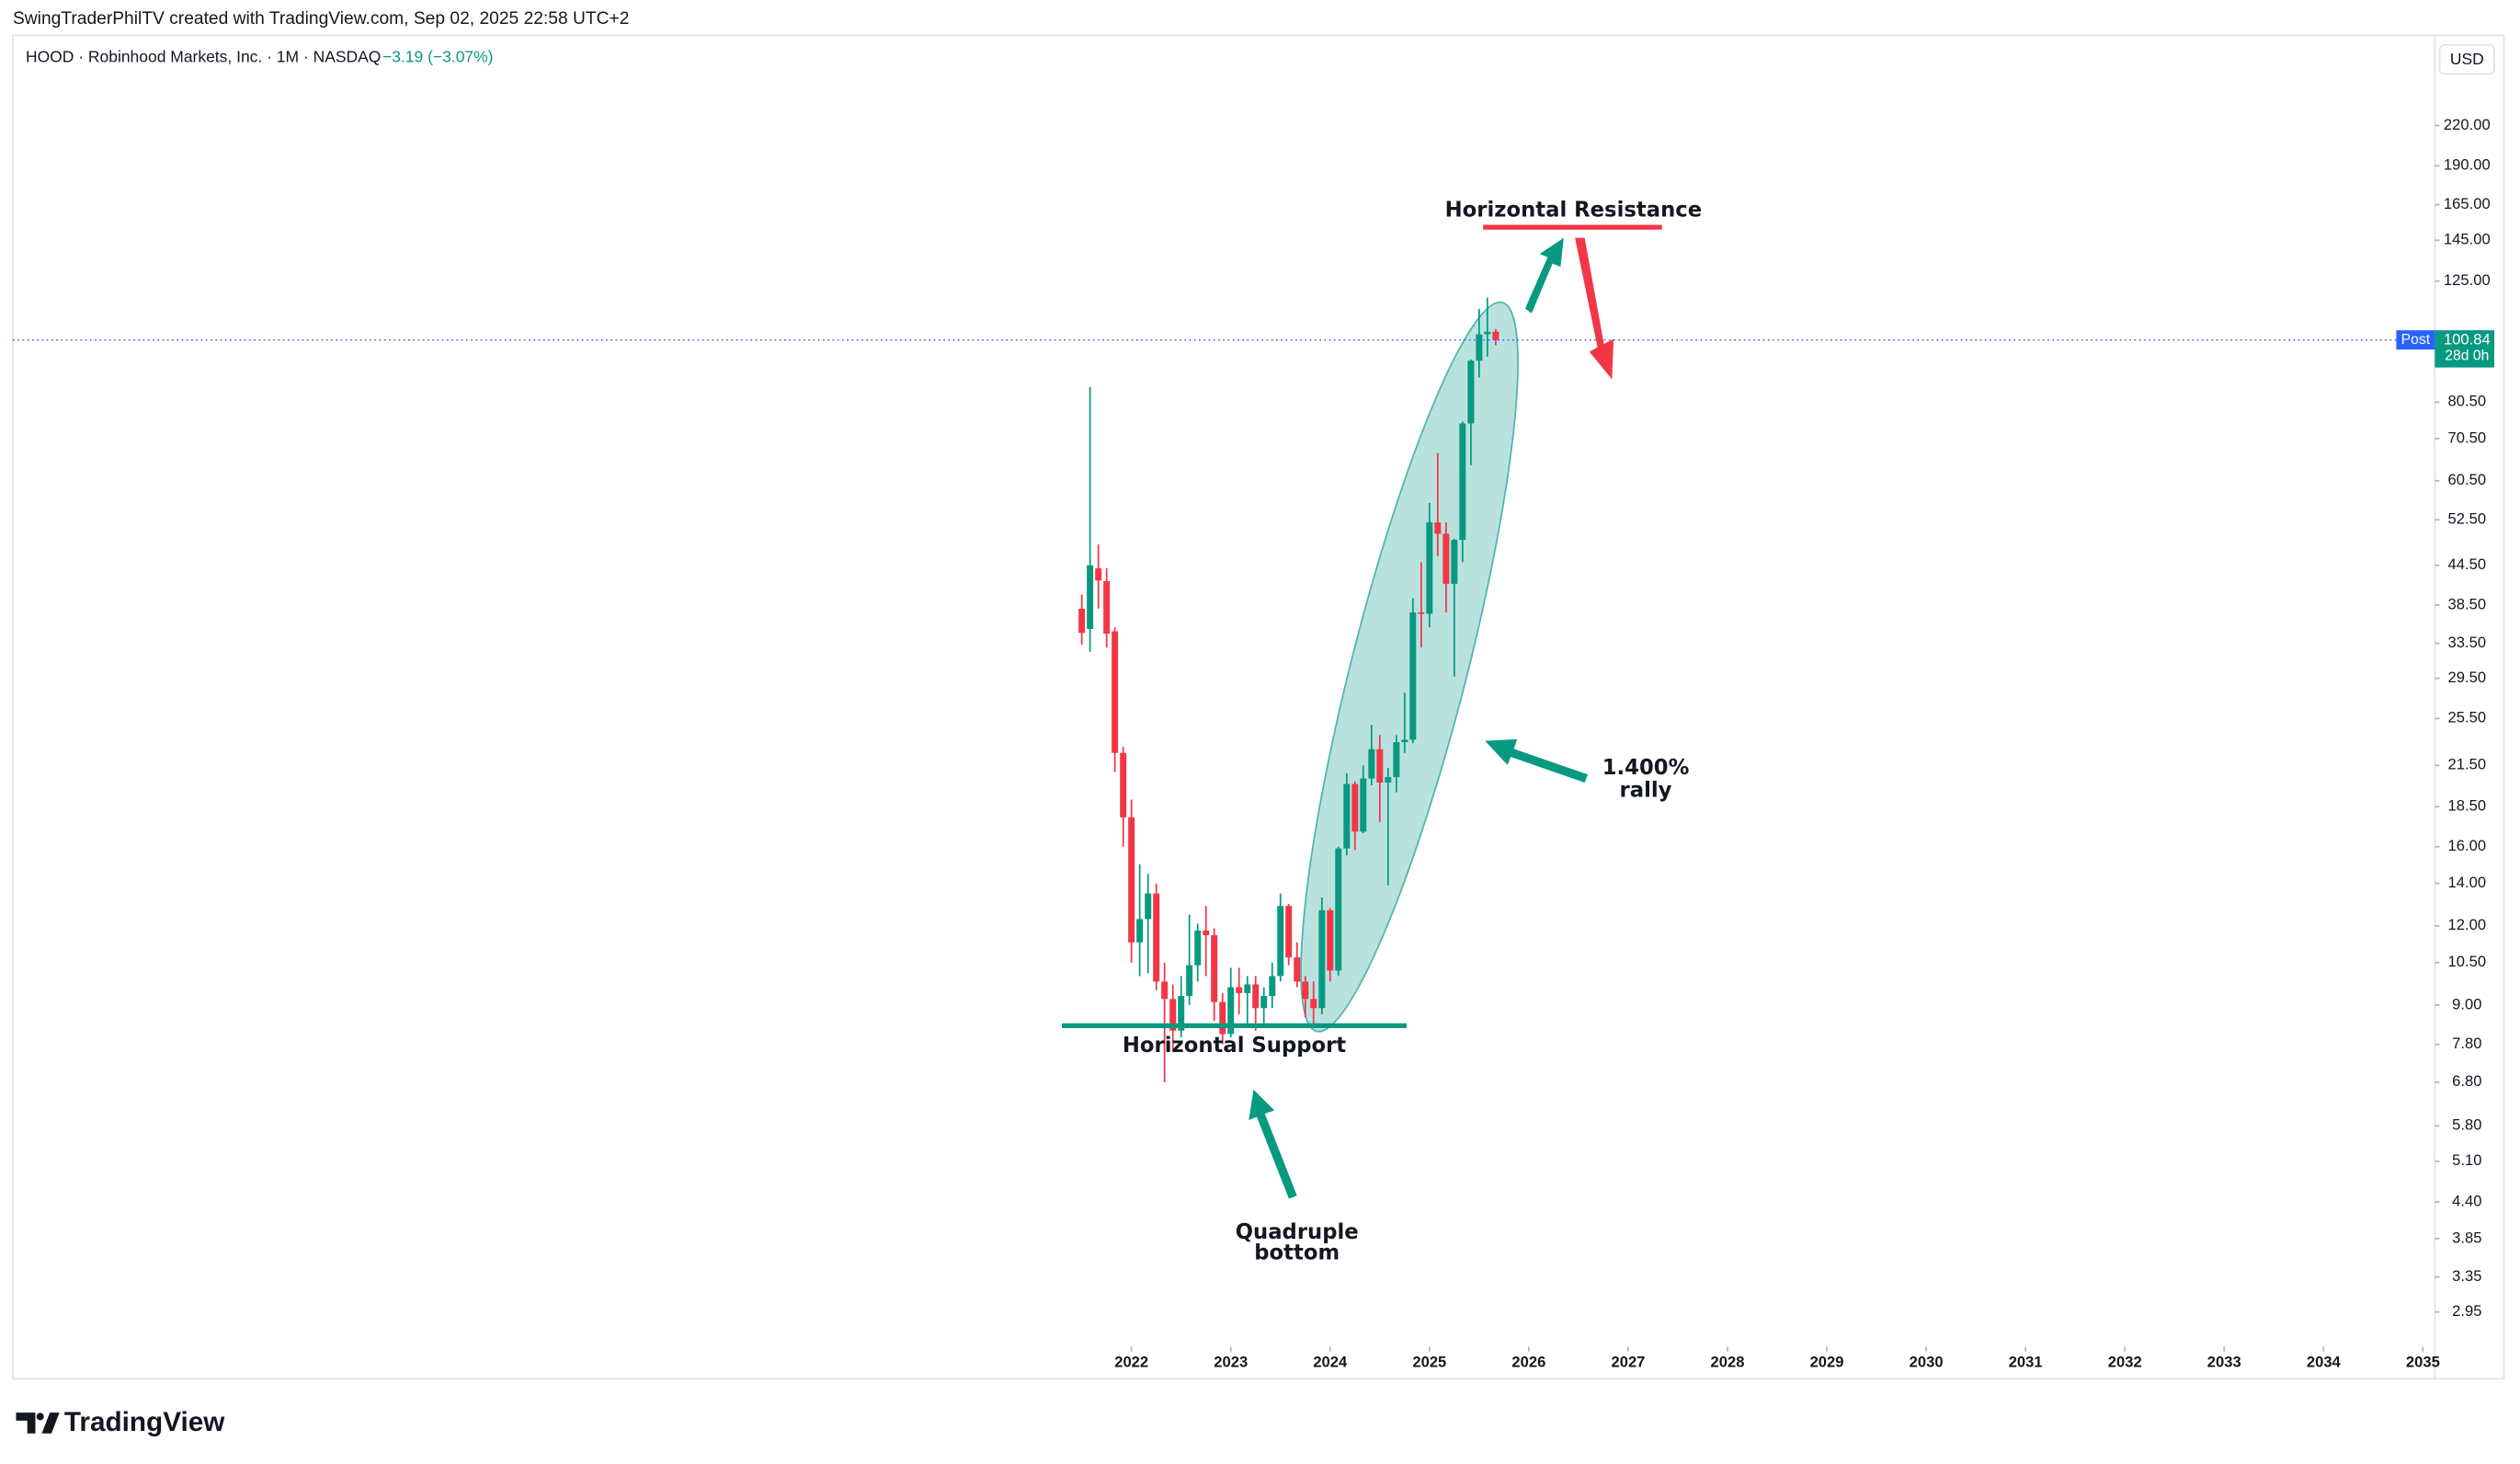 The width and height of the screenshot is (2520, 1464). Describe the element at coordinates (1628, 1362) in the screenshot. I see `x-tick-label: 2027` at that location.